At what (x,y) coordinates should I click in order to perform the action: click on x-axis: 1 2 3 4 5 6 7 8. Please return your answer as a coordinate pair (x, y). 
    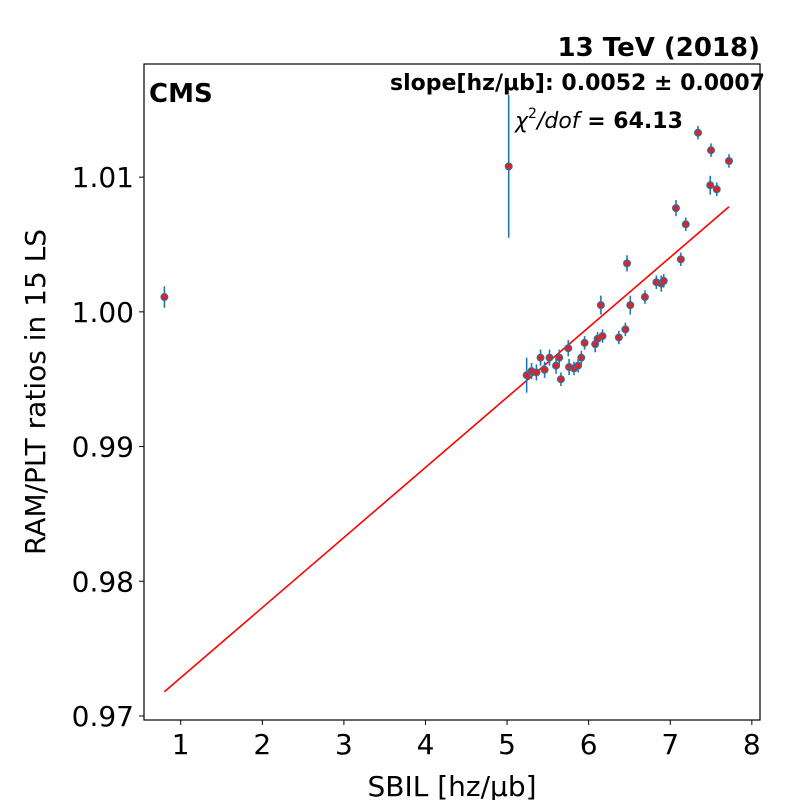
    Looking at the image, I should click on (466, 740).